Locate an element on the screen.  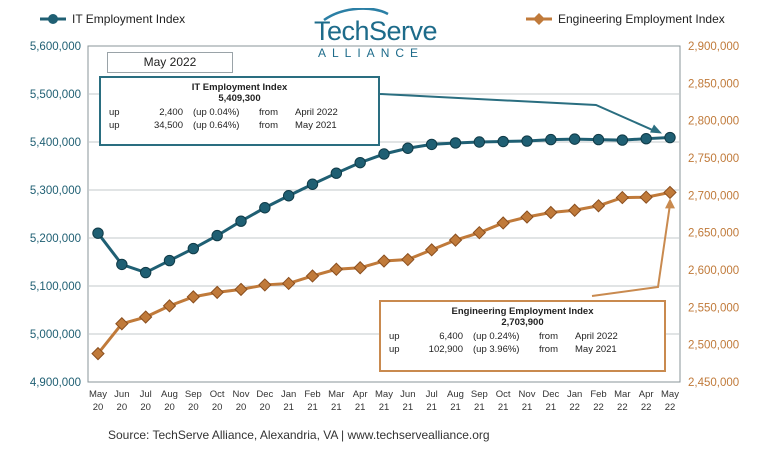
eng-row1-from: from is located at coordinates (548, 336).